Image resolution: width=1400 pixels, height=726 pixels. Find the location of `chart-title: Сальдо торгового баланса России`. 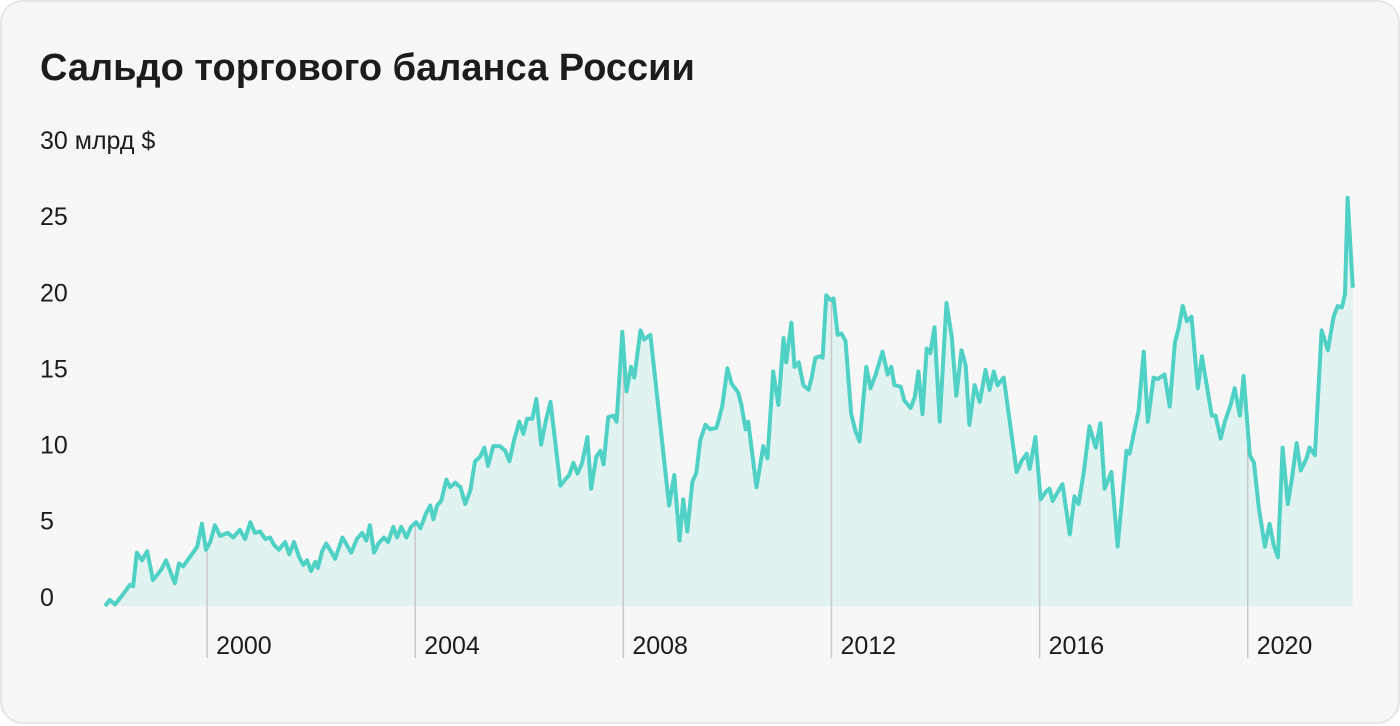

chart-title: Сальдо торгового баланса России is located at coordinates (367, 68).